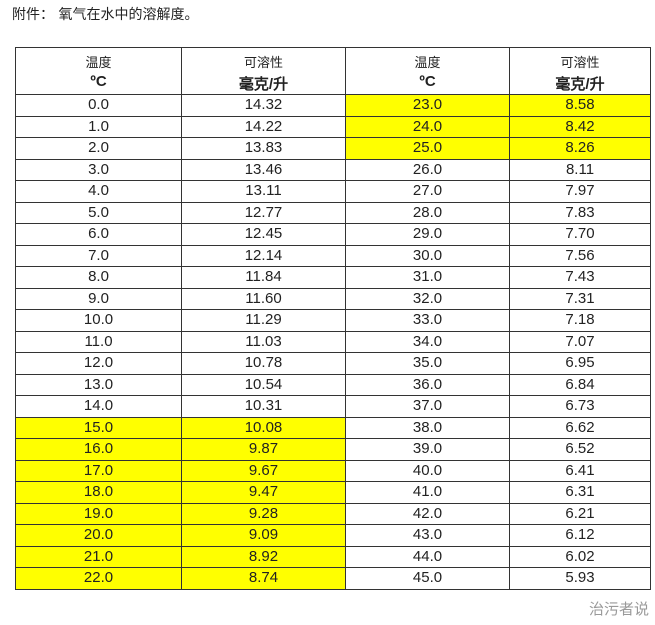 This screenshot has height=625, width=655. Describe the element at coordinates (580, 169) in the screenshot. I see `solubility-cell: 8.11` at that location.